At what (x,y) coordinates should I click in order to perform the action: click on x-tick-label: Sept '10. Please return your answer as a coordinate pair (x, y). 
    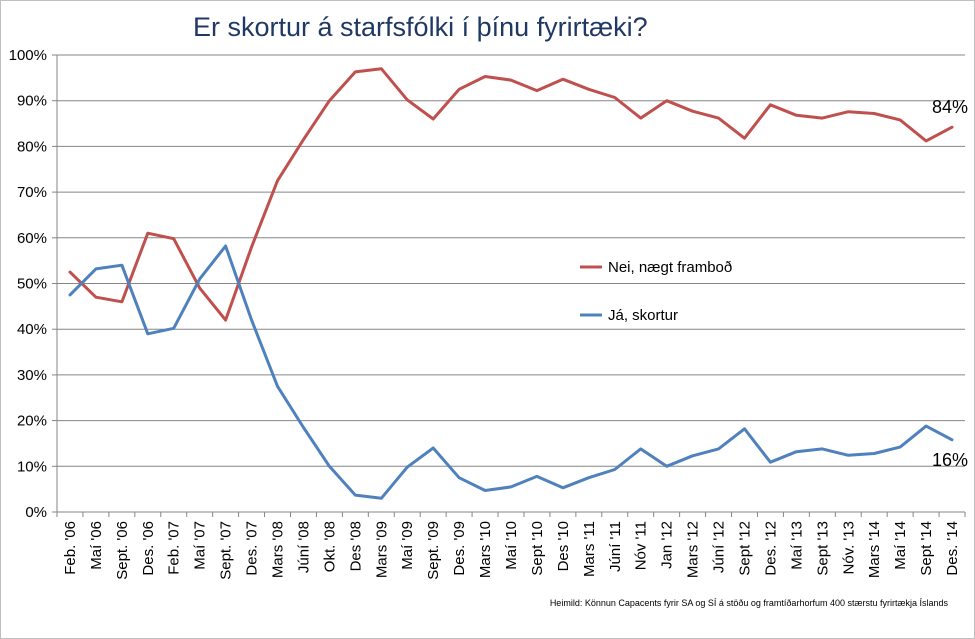
    Looking at the image, I should click on (537, 548).